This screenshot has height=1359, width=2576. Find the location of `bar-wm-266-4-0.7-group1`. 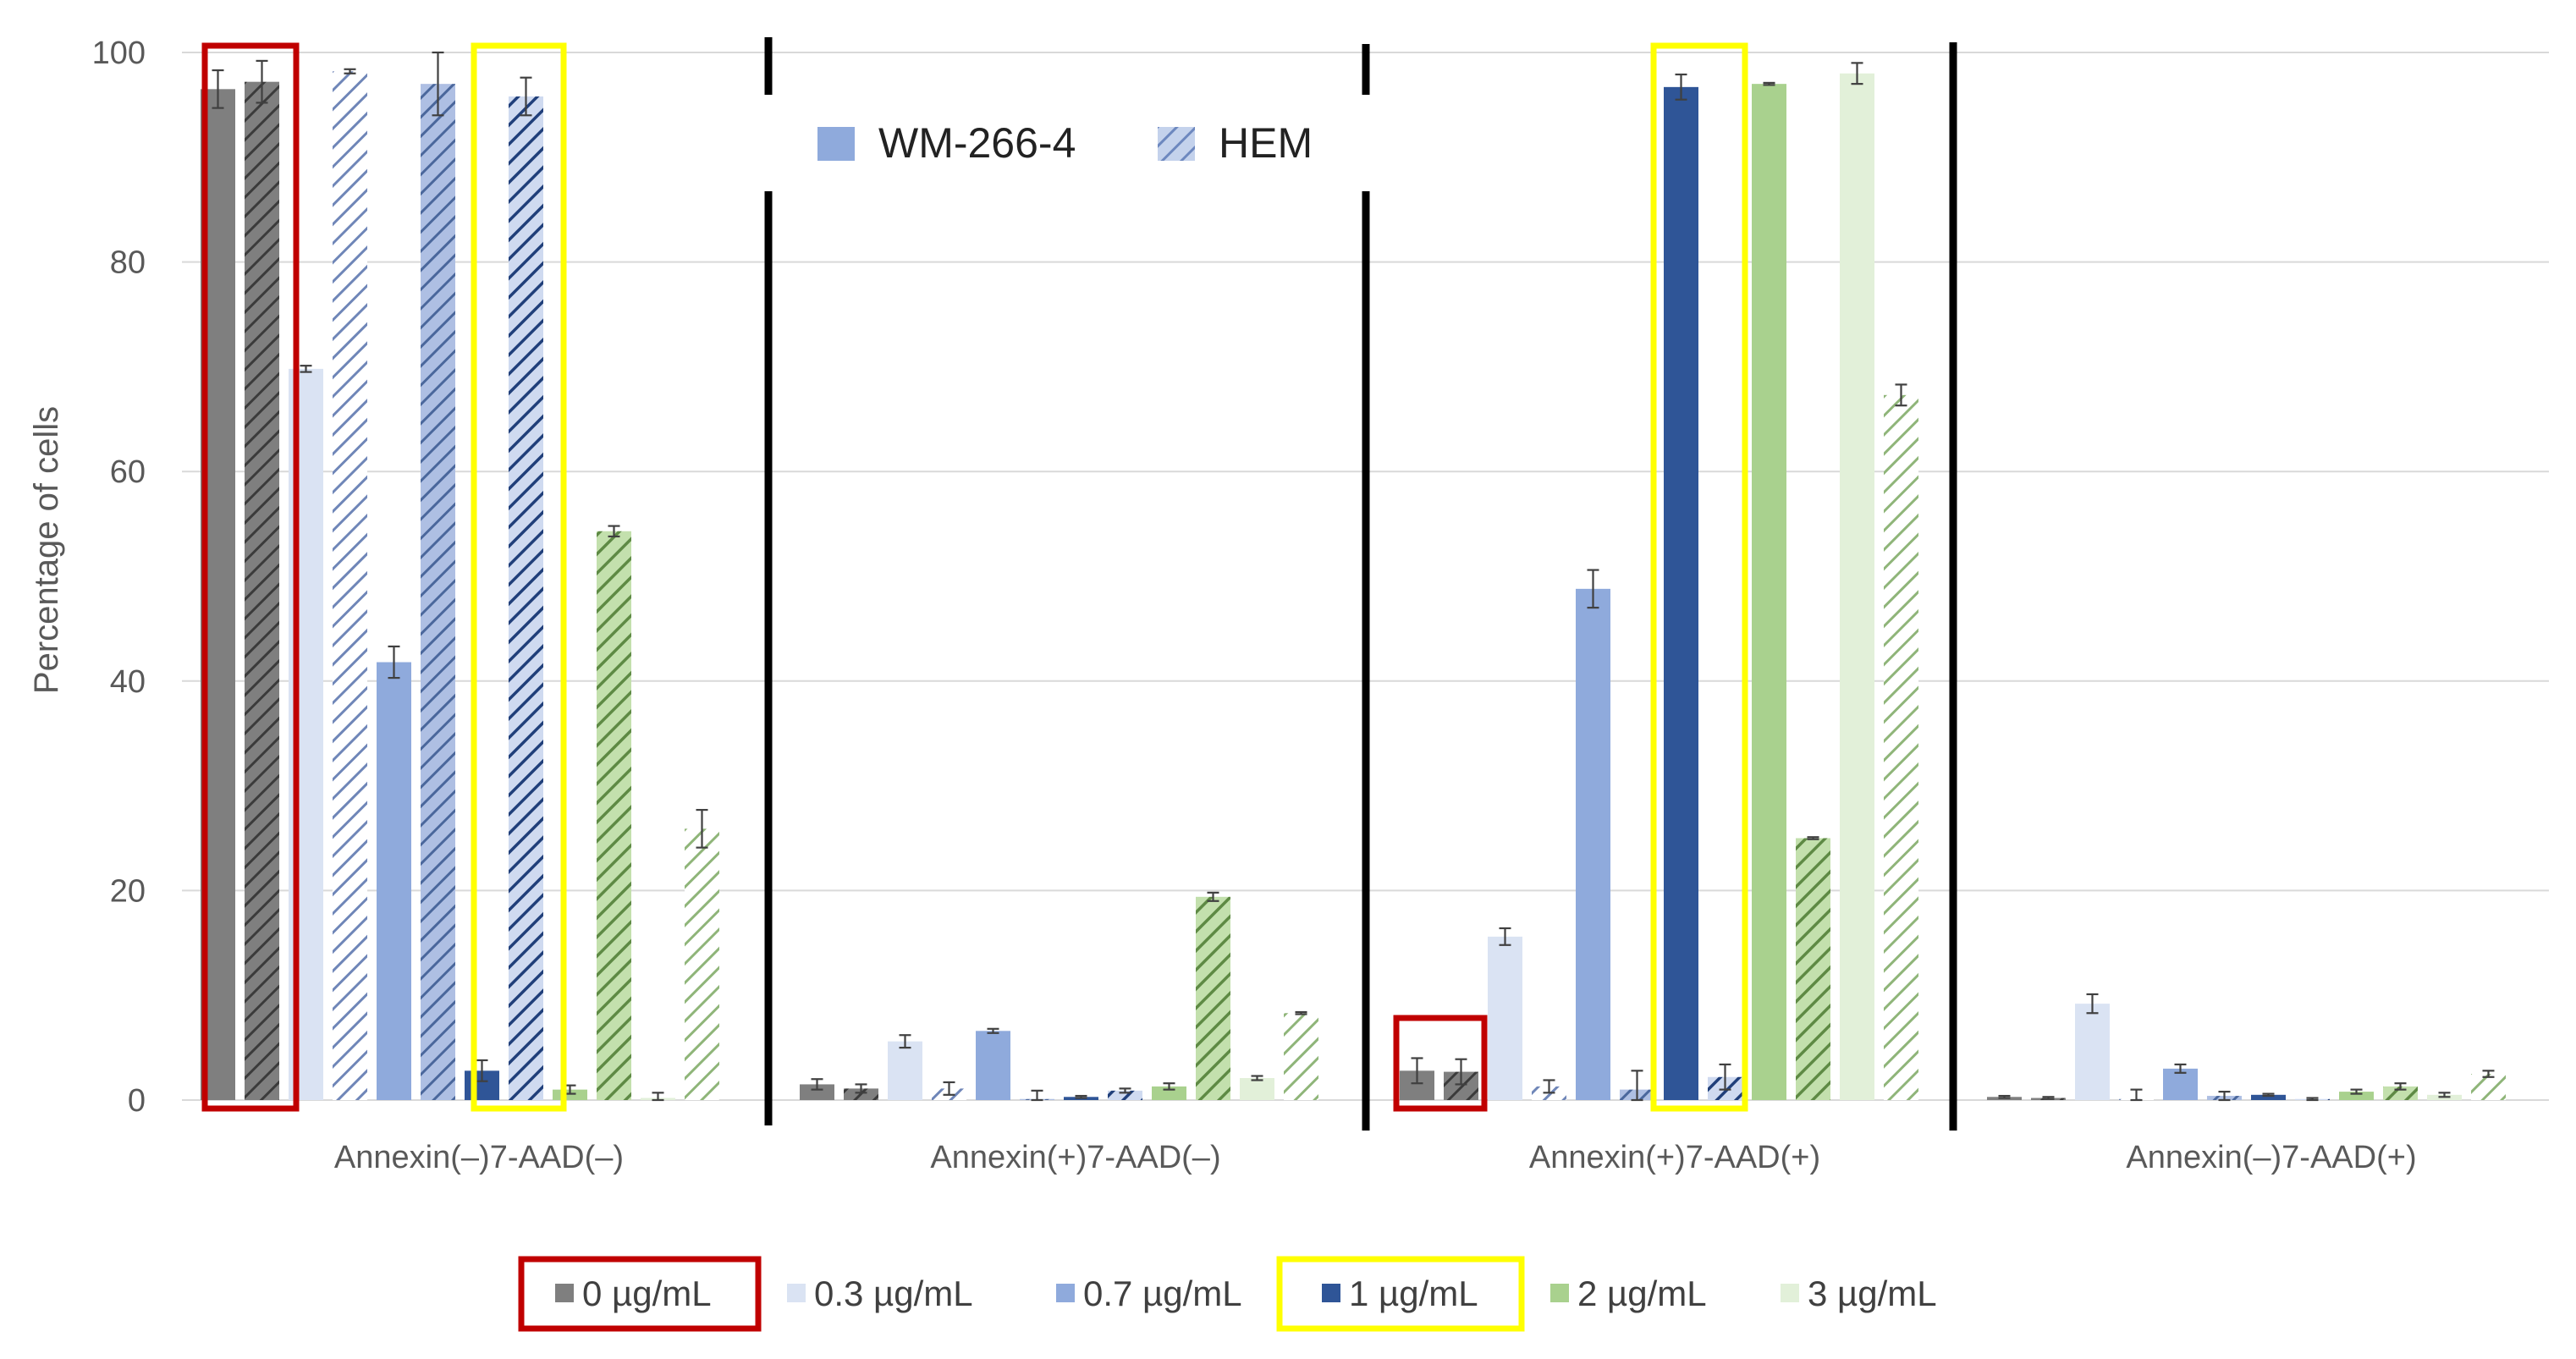

bar-wm-266-4-0.7-group1 is located at coordinates (394, 881).